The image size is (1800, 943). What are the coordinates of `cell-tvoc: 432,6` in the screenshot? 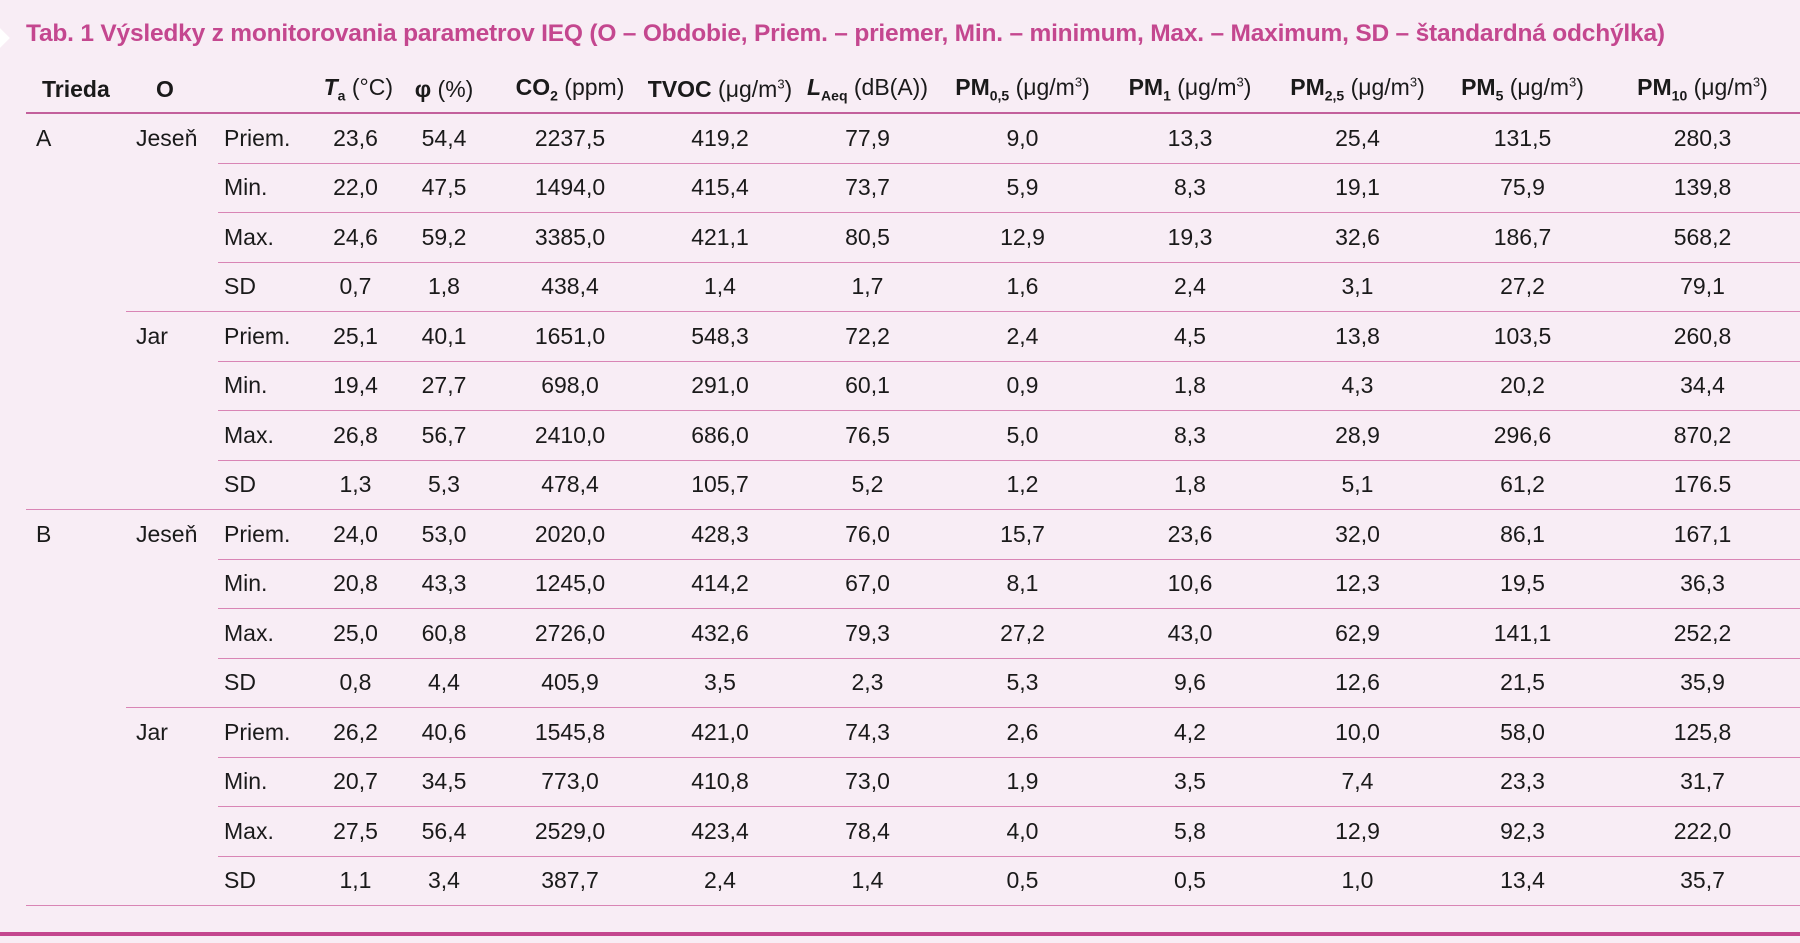 It's located at (720, 633).